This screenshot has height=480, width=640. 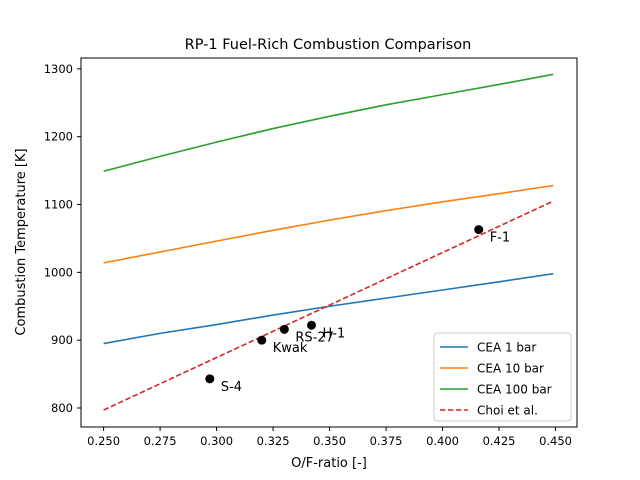 I want to click on legend-label: Choi et al., so click(x=507, y=411).